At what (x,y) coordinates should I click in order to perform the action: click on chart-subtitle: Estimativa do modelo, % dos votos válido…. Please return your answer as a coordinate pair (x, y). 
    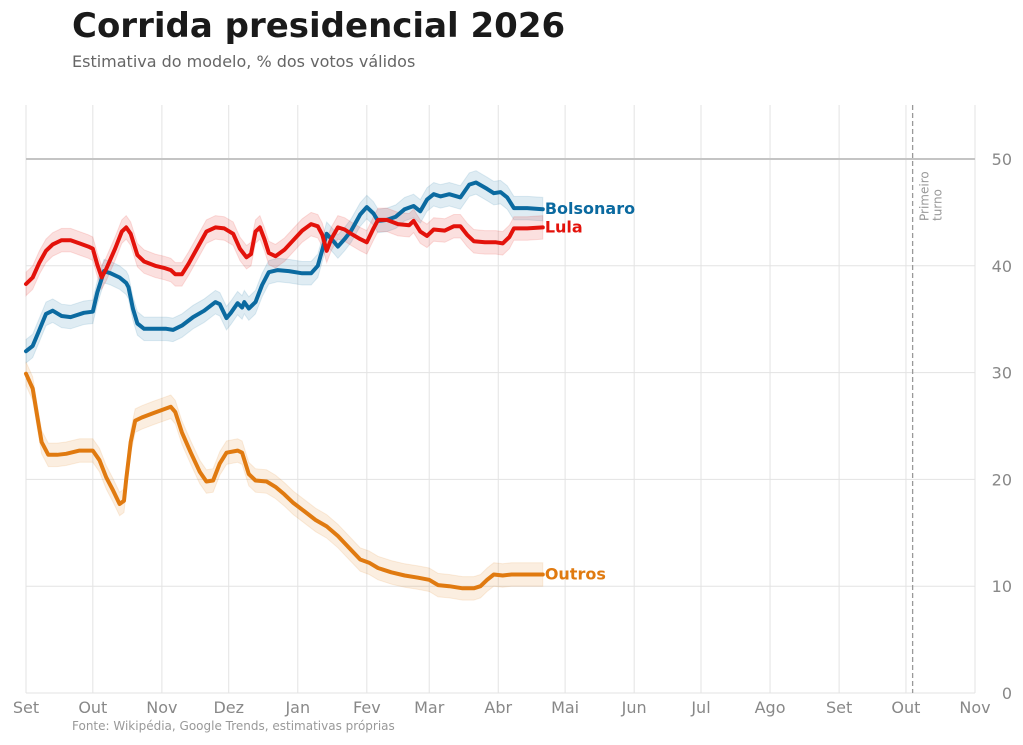
    Looking at the image, I should click on (244, 61).